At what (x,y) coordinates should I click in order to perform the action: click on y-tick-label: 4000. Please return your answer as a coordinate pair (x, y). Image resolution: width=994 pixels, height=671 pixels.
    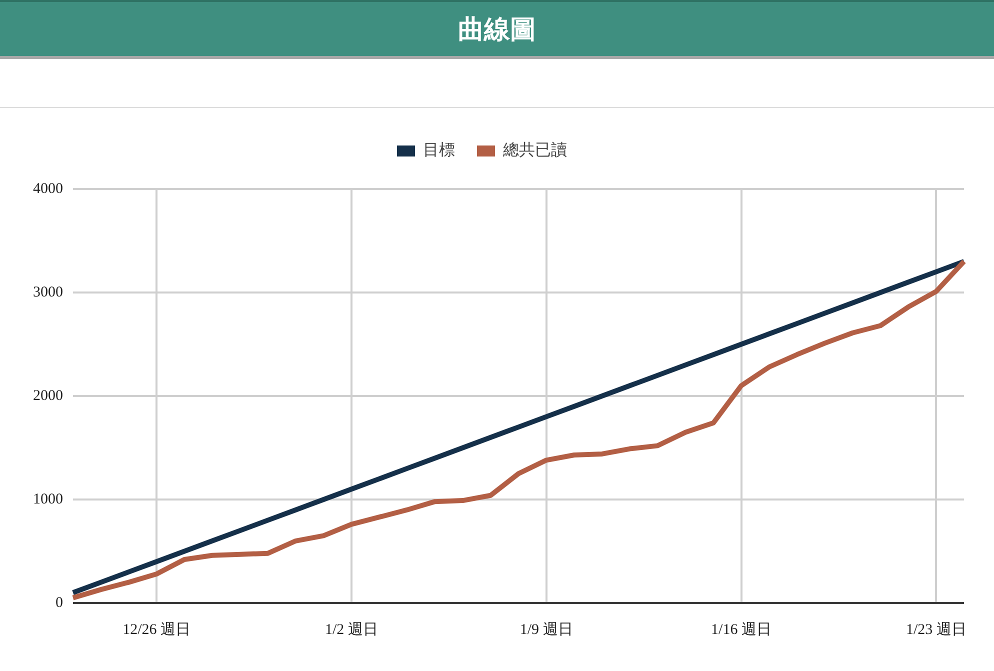
    Looking at the image, I should click on (48, 188).